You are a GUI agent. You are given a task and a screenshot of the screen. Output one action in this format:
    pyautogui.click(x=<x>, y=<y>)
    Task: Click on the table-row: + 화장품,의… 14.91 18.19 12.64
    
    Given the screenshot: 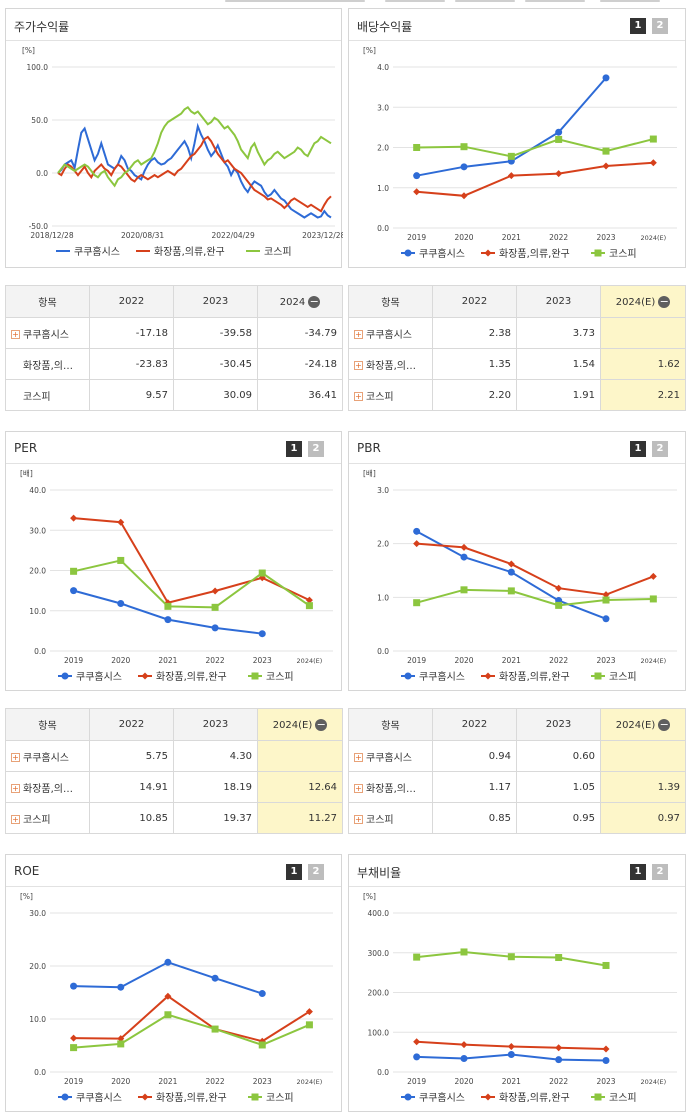 What is the action you would take?
    pyautogui.click(x=174, y=787)
    